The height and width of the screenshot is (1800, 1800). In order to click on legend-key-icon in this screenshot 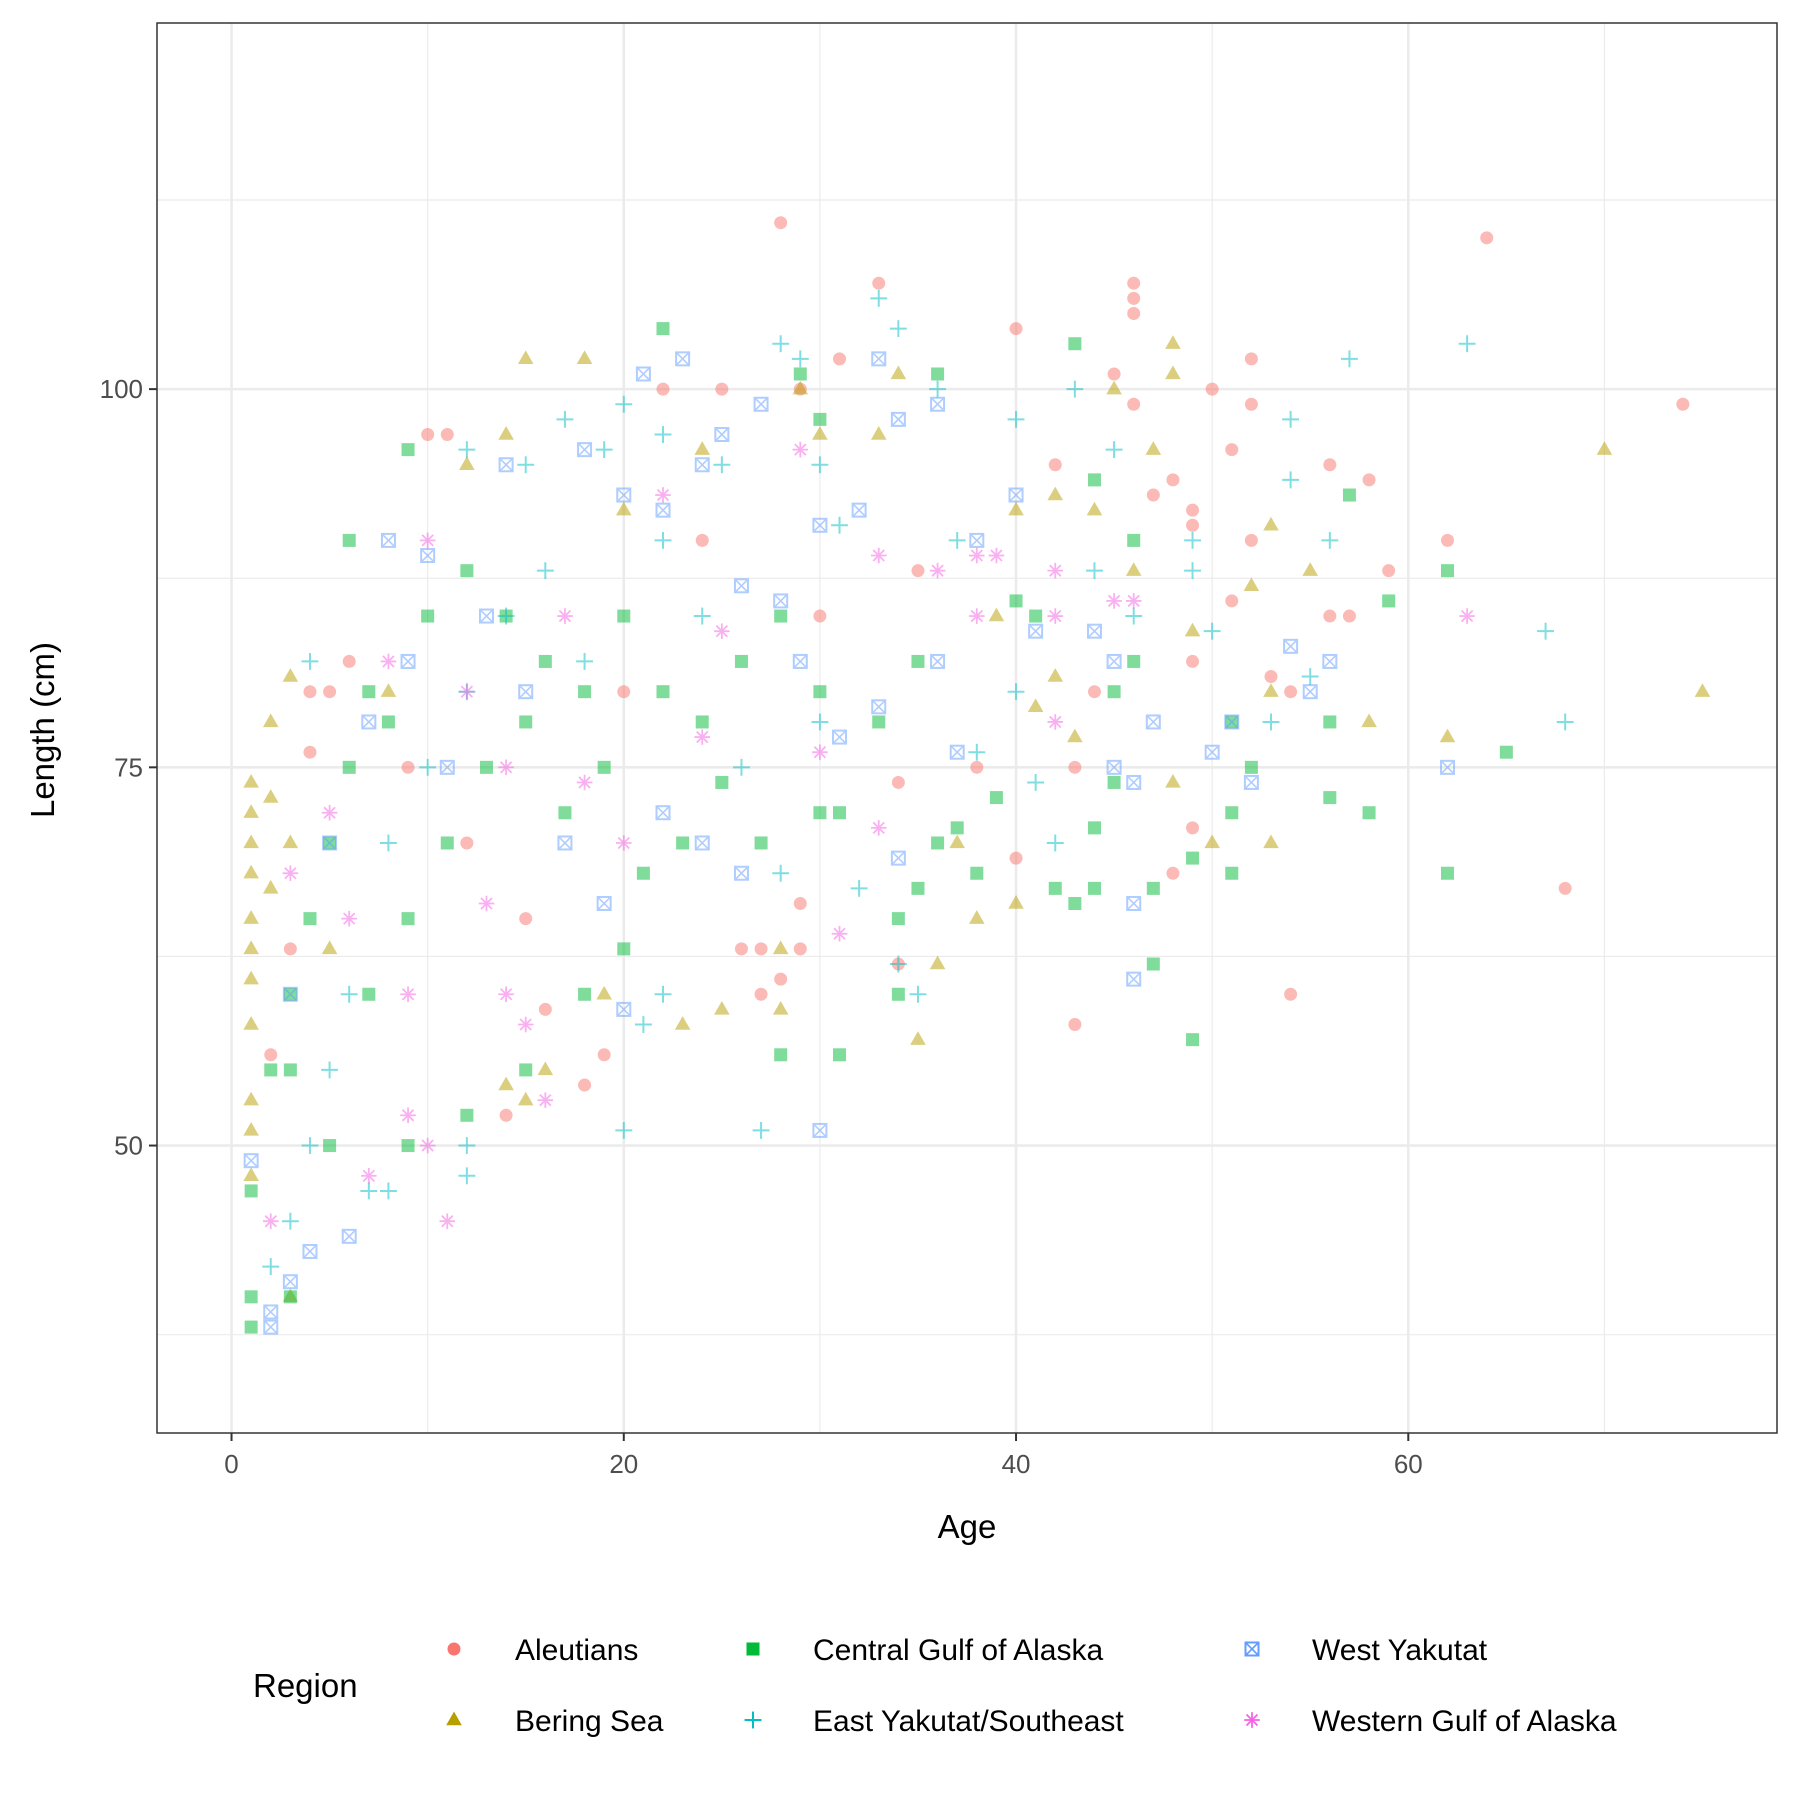, I will do `click(1252, 1720)`.